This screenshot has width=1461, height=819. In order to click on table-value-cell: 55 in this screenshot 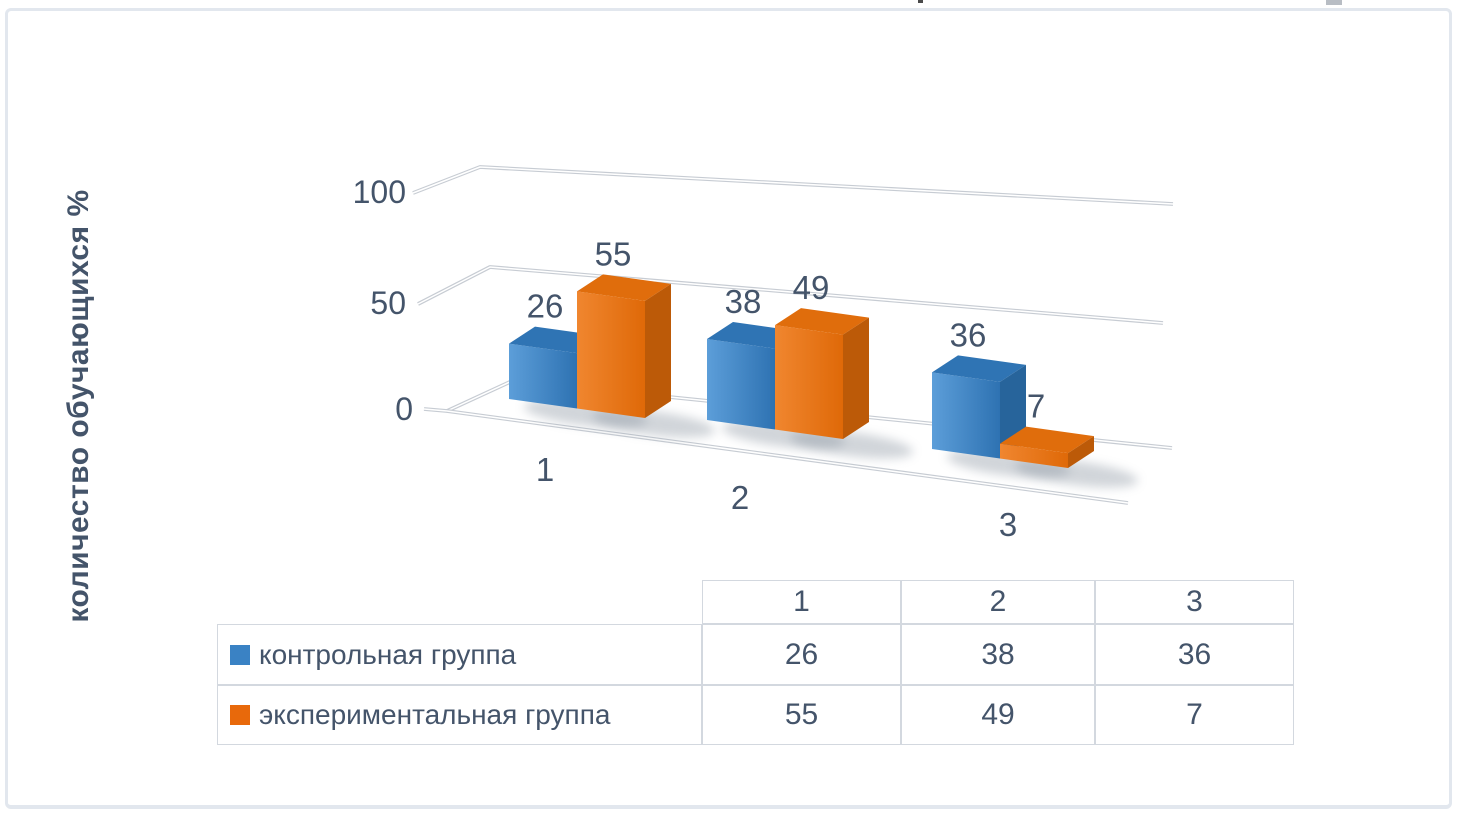, I will do `click(801, 715)`.